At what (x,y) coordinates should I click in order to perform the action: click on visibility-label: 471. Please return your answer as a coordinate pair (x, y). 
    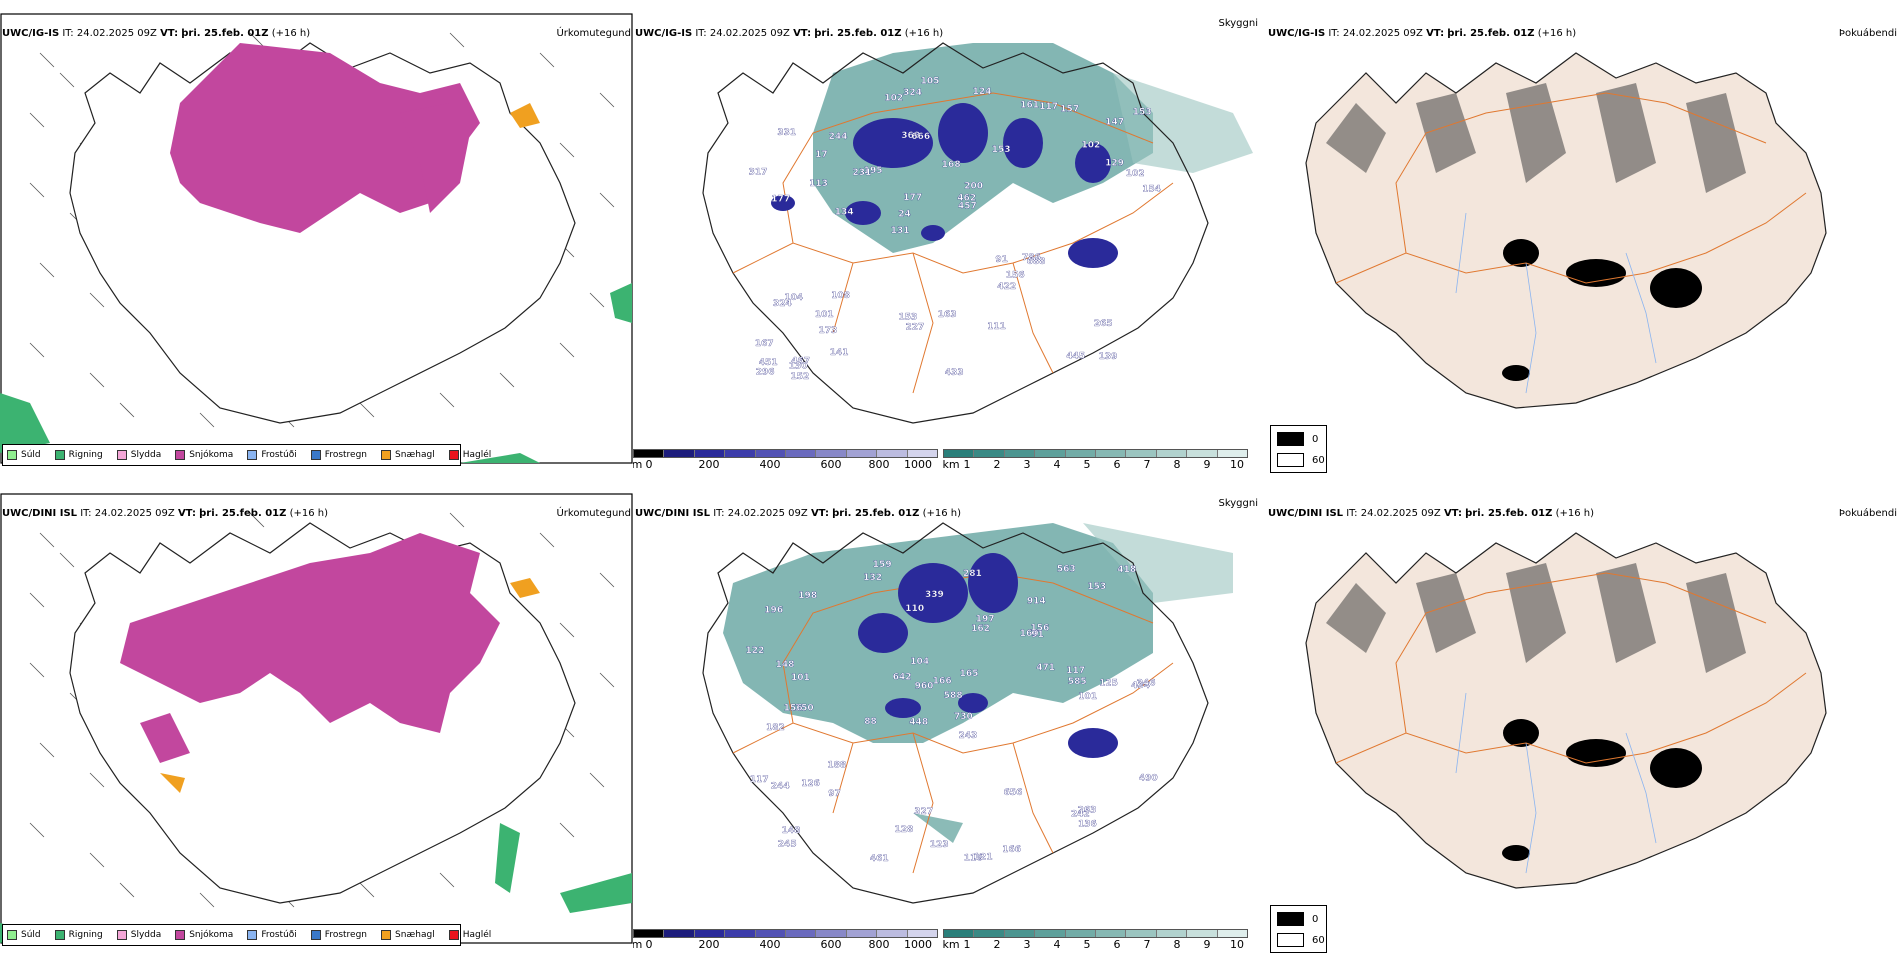
    Looking at the image, I should click on (1045, 668).